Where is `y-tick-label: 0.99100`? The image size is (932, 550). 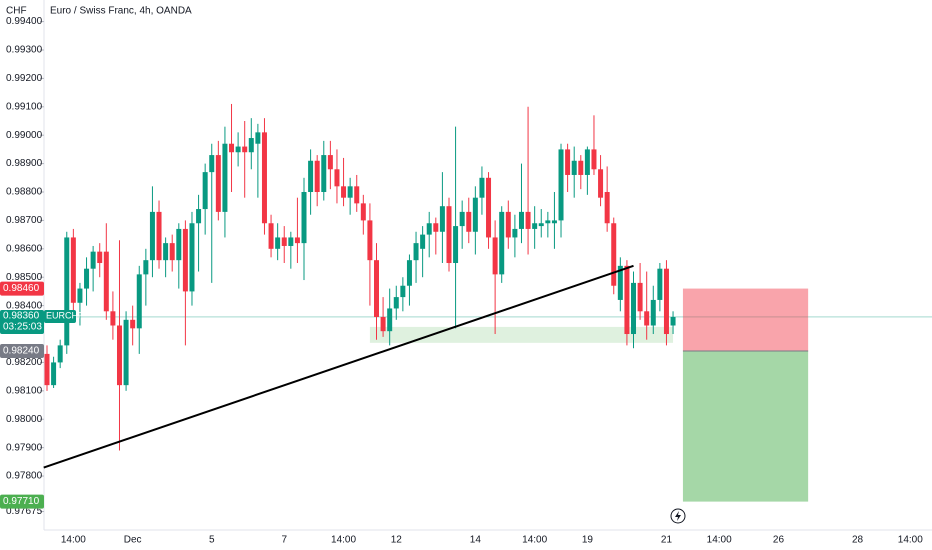 y-tick-label: 0.99100 is located at coordinates (24, 106).